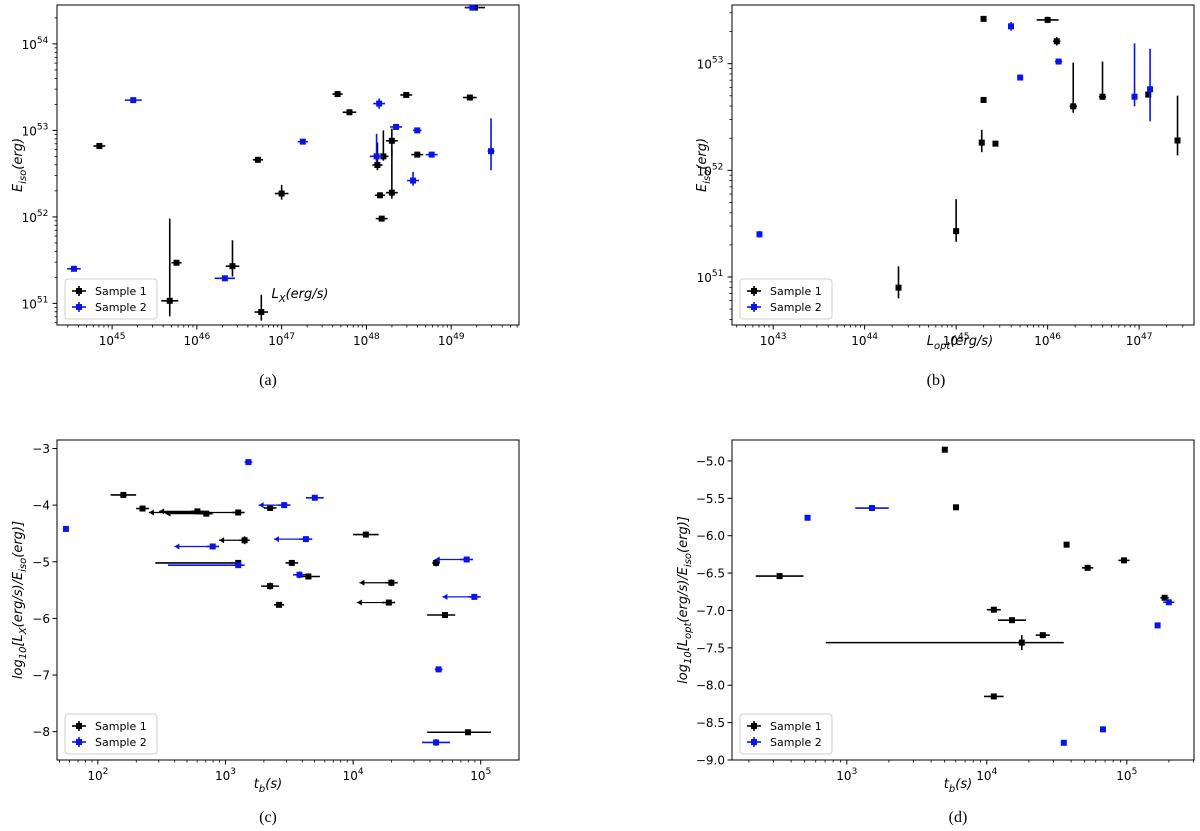  Describe the element at coordinates (451, 340) in the screenshot. I see `x-tick-label: 1049` at that location.